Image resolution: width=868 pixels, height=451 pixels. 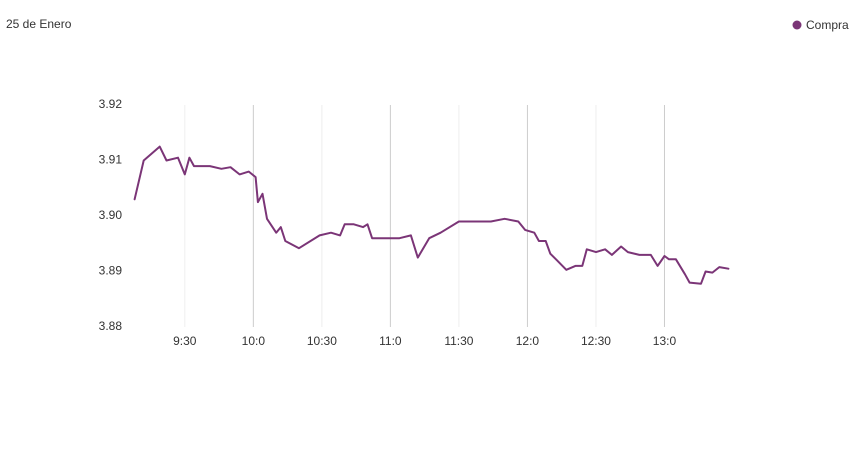 I want to click on y-tick-label: 3.90, so click(x=111, y=215).